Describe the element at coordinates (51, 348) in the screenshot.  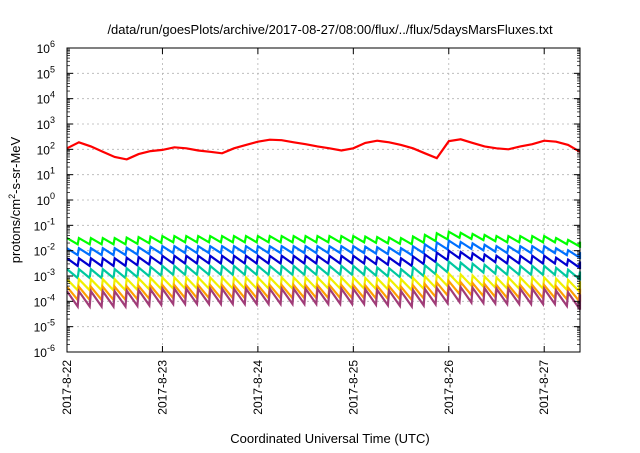
I see `y-tick-label-exponent: -6` at that location.